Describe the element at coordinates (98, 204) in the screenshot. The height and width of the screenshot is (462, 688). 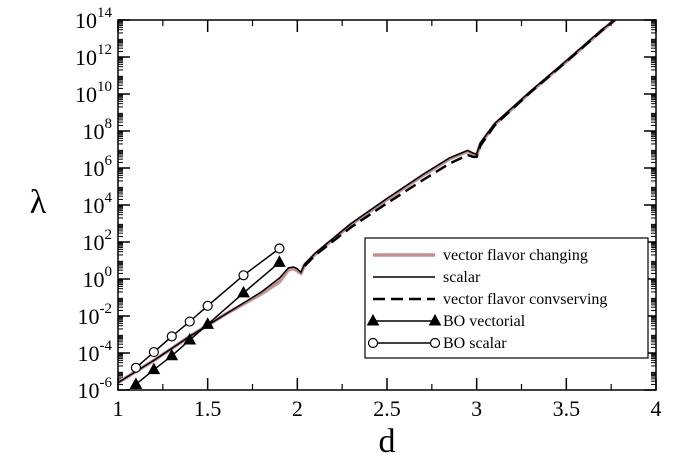
I see `y-tick-label: 10⁴` at that location.